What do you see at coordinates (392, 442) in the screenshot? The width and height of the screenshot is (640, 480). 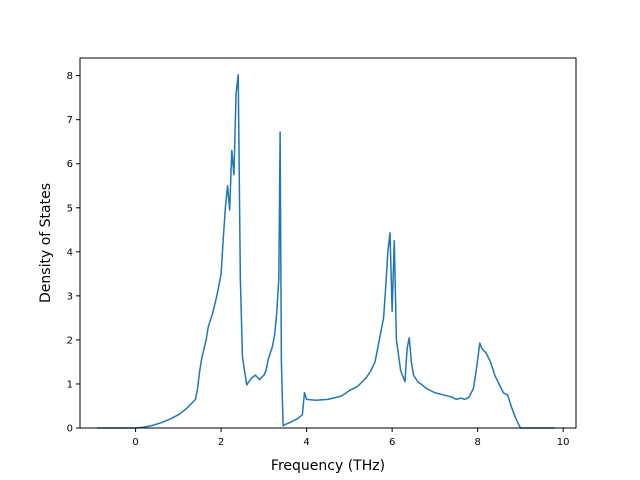 I see `x-tick-label: 6` at bounding box center [392, 442].